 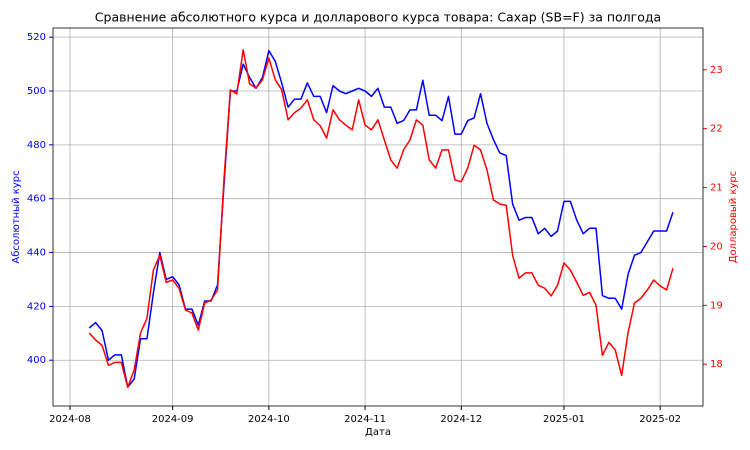 I want to click on y-tick-label: 500, so click(x=36, y=91).